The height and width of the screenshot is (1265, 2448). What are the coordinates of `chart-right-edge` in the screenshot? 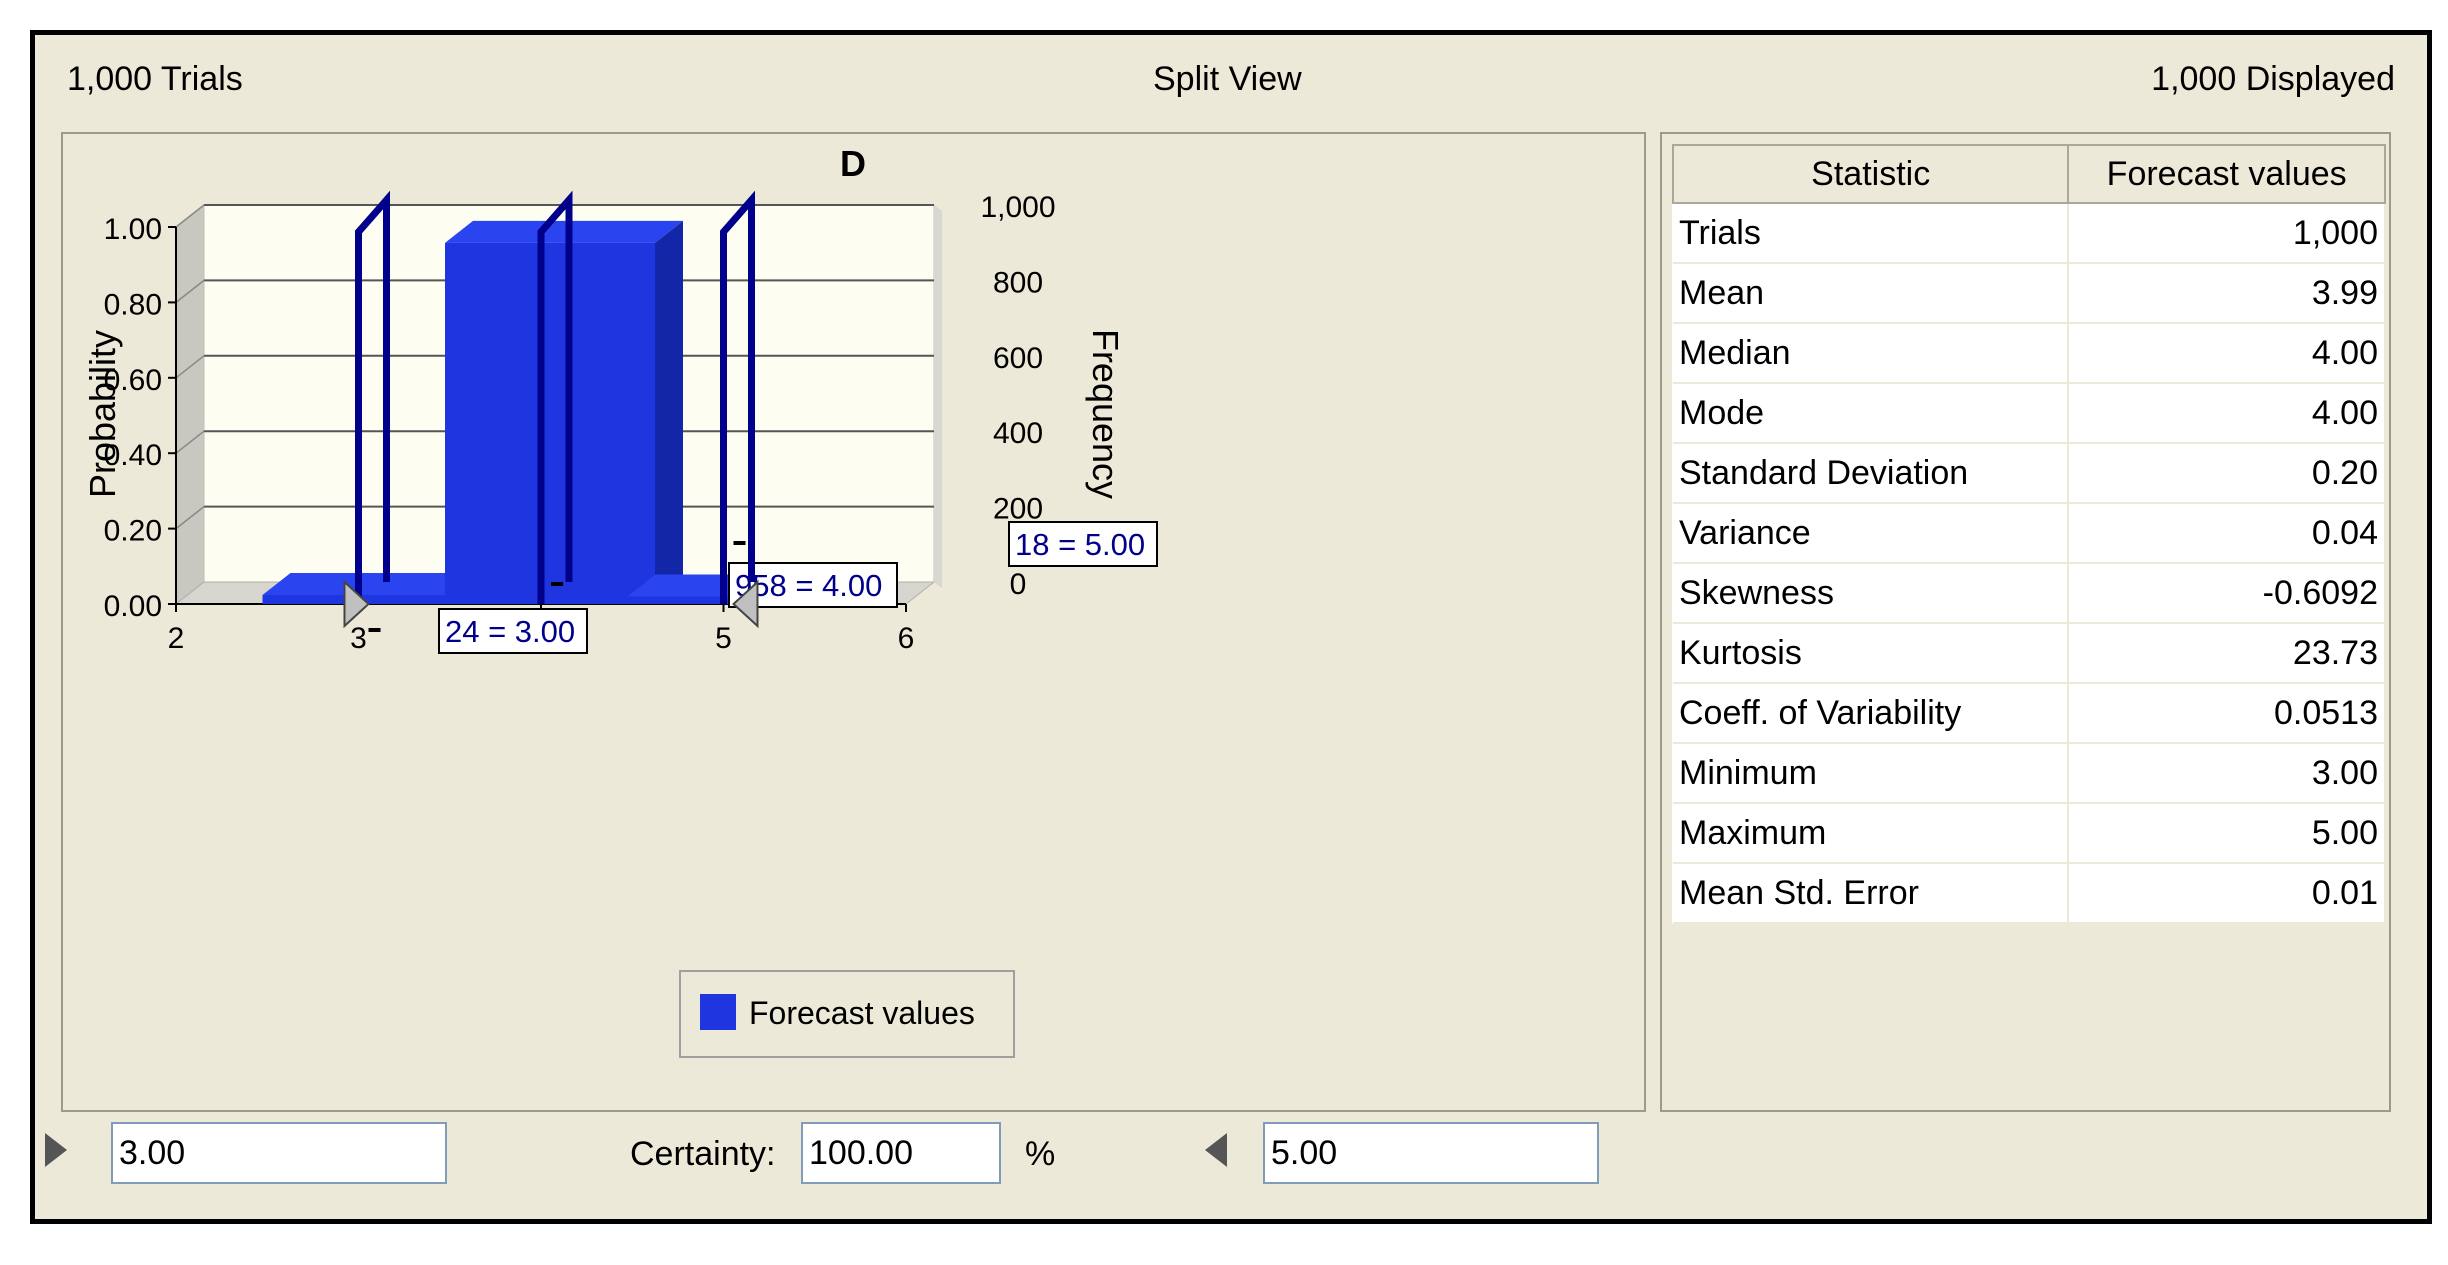 It's located at (938, 396).